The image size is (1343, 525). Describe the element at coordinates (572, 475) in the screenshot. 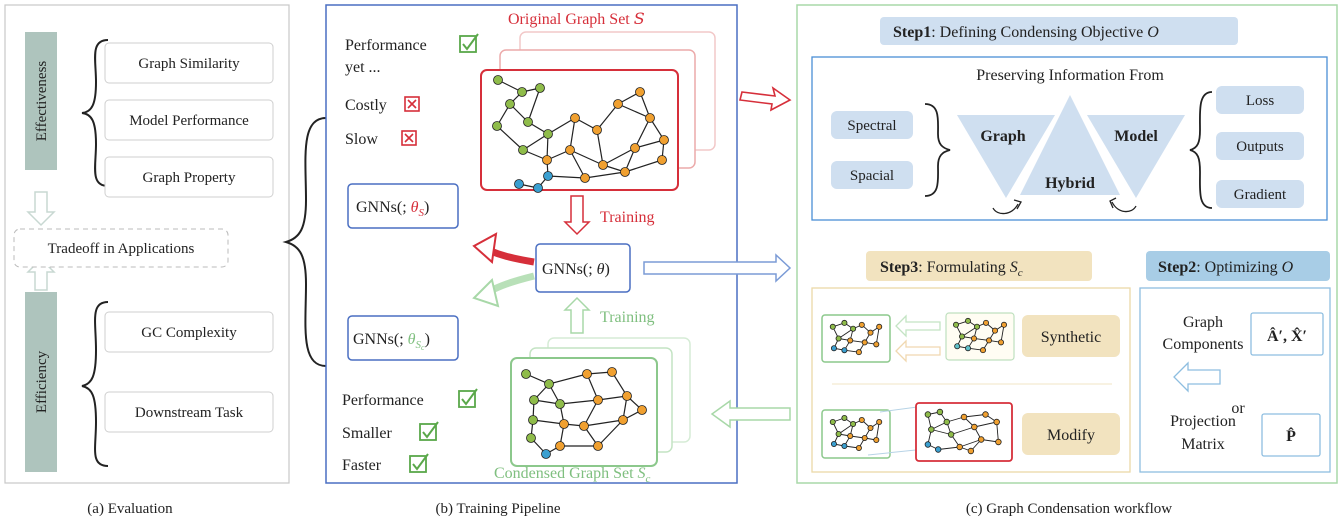

I see `condensed-set-title: Condensed Graph Set Sc` at that location.